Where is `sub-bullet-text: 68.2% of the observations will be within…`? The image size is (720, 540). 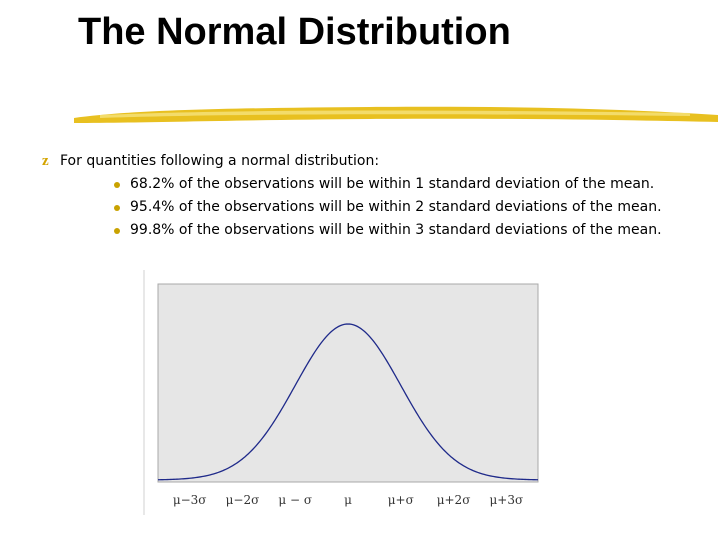
sub-bullet-text: 68.2% of the observations will be within… is located at coordinates (392, 184).